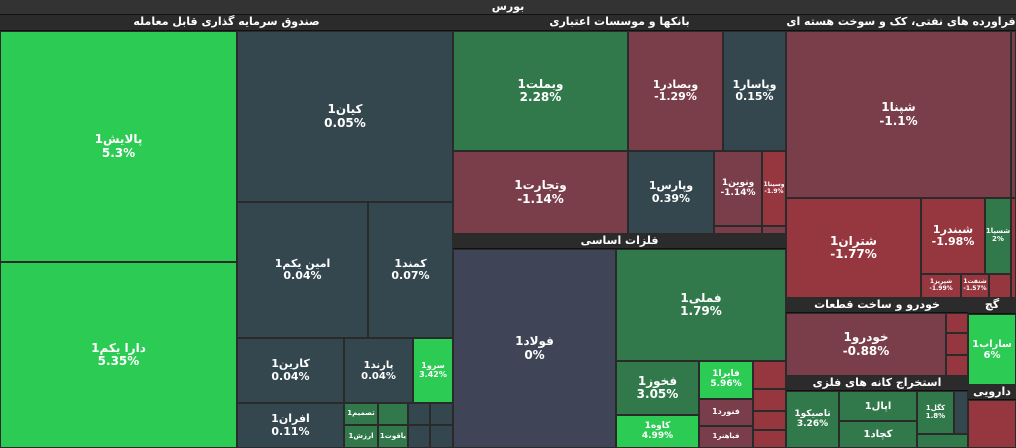 This screenshot has width=1016, height=448. What do you see at coordinates (726, 437) in the screenshot?
I see `stock-tile: فباهنر1` at bounding box center [726, 437].